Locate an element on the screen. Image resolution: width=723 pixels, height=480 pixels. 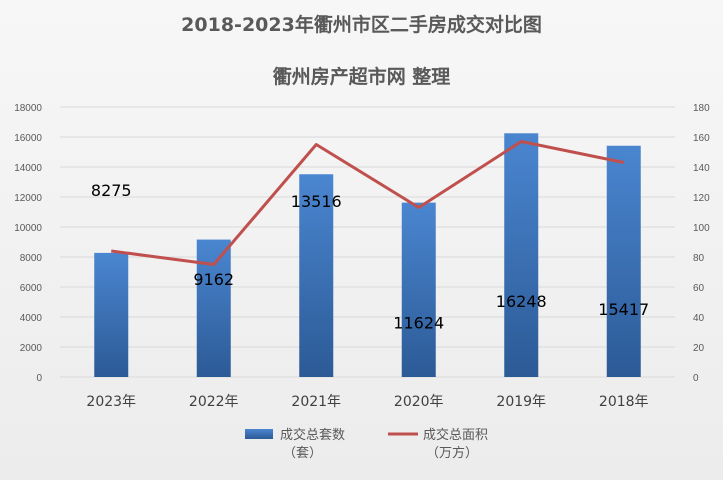
bar-data-label: 16248 is located at coordinates (521, 301).